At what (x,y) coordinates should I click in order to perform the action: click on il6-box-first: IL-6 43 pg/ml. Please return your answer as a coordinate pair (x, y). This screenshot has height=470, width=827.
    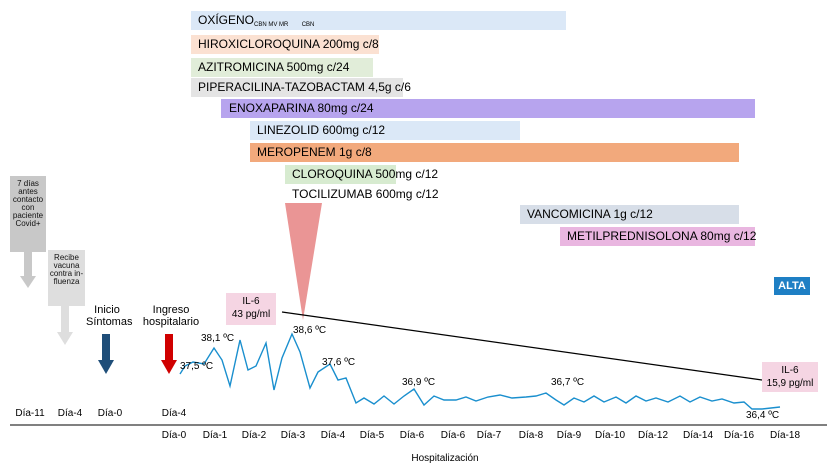
    Looking at the image, I should click on (251, 309).